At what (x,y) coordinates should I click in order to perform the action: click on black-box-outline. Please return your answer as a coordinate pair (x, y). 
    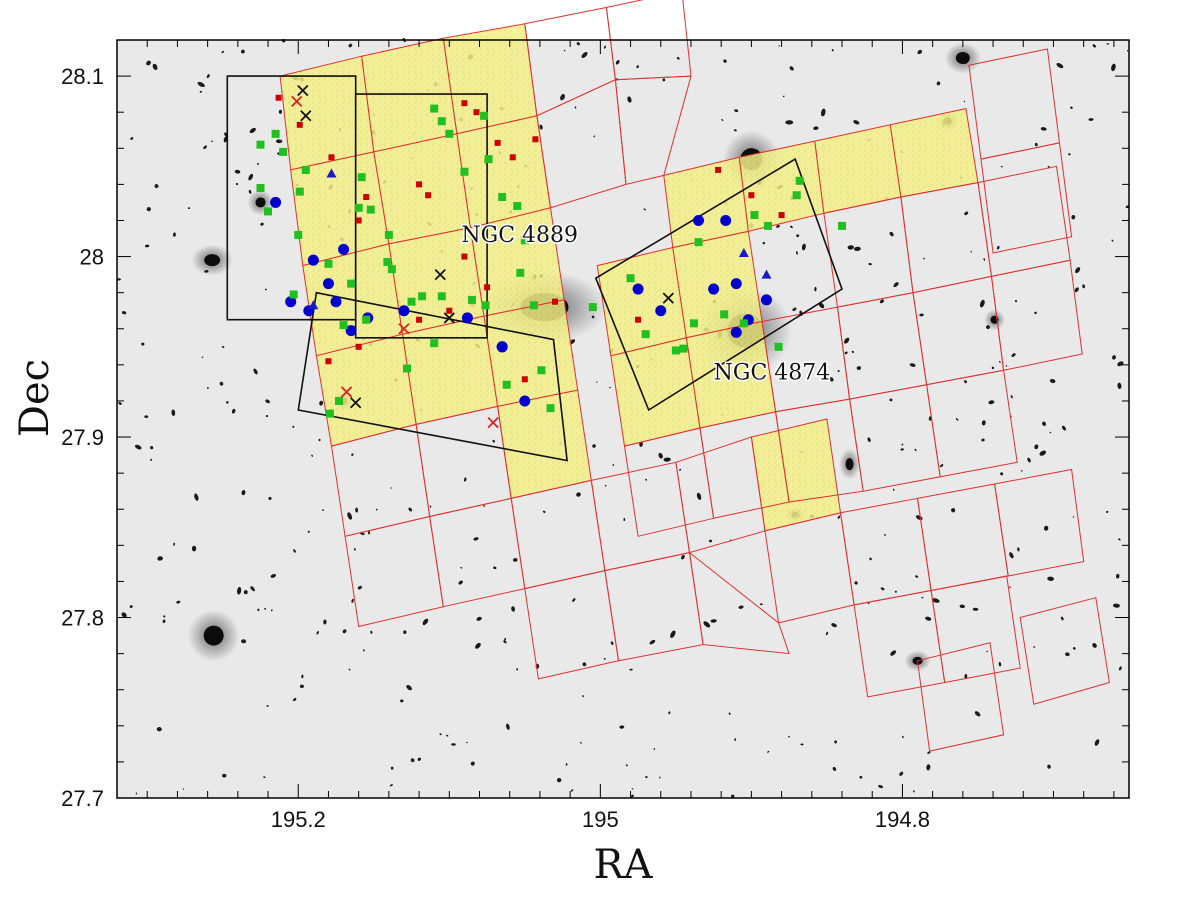
    Looking at the image, I should click on (433, 376).